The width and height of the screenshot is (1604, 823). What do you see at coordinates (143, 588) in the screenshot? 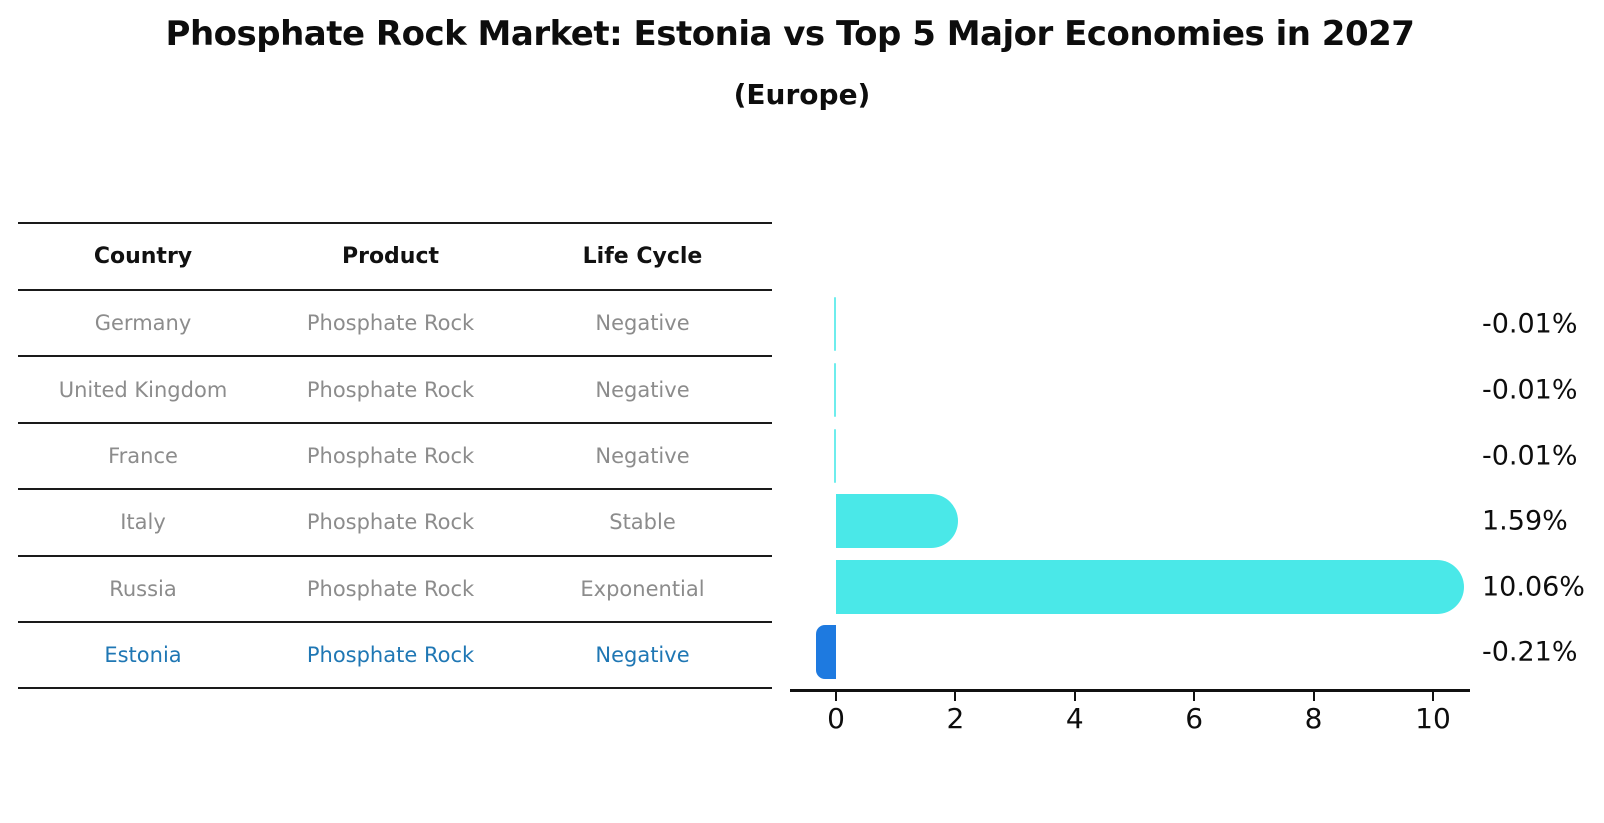
I see `cell-country: Russia` at bounding box center [143, 588].